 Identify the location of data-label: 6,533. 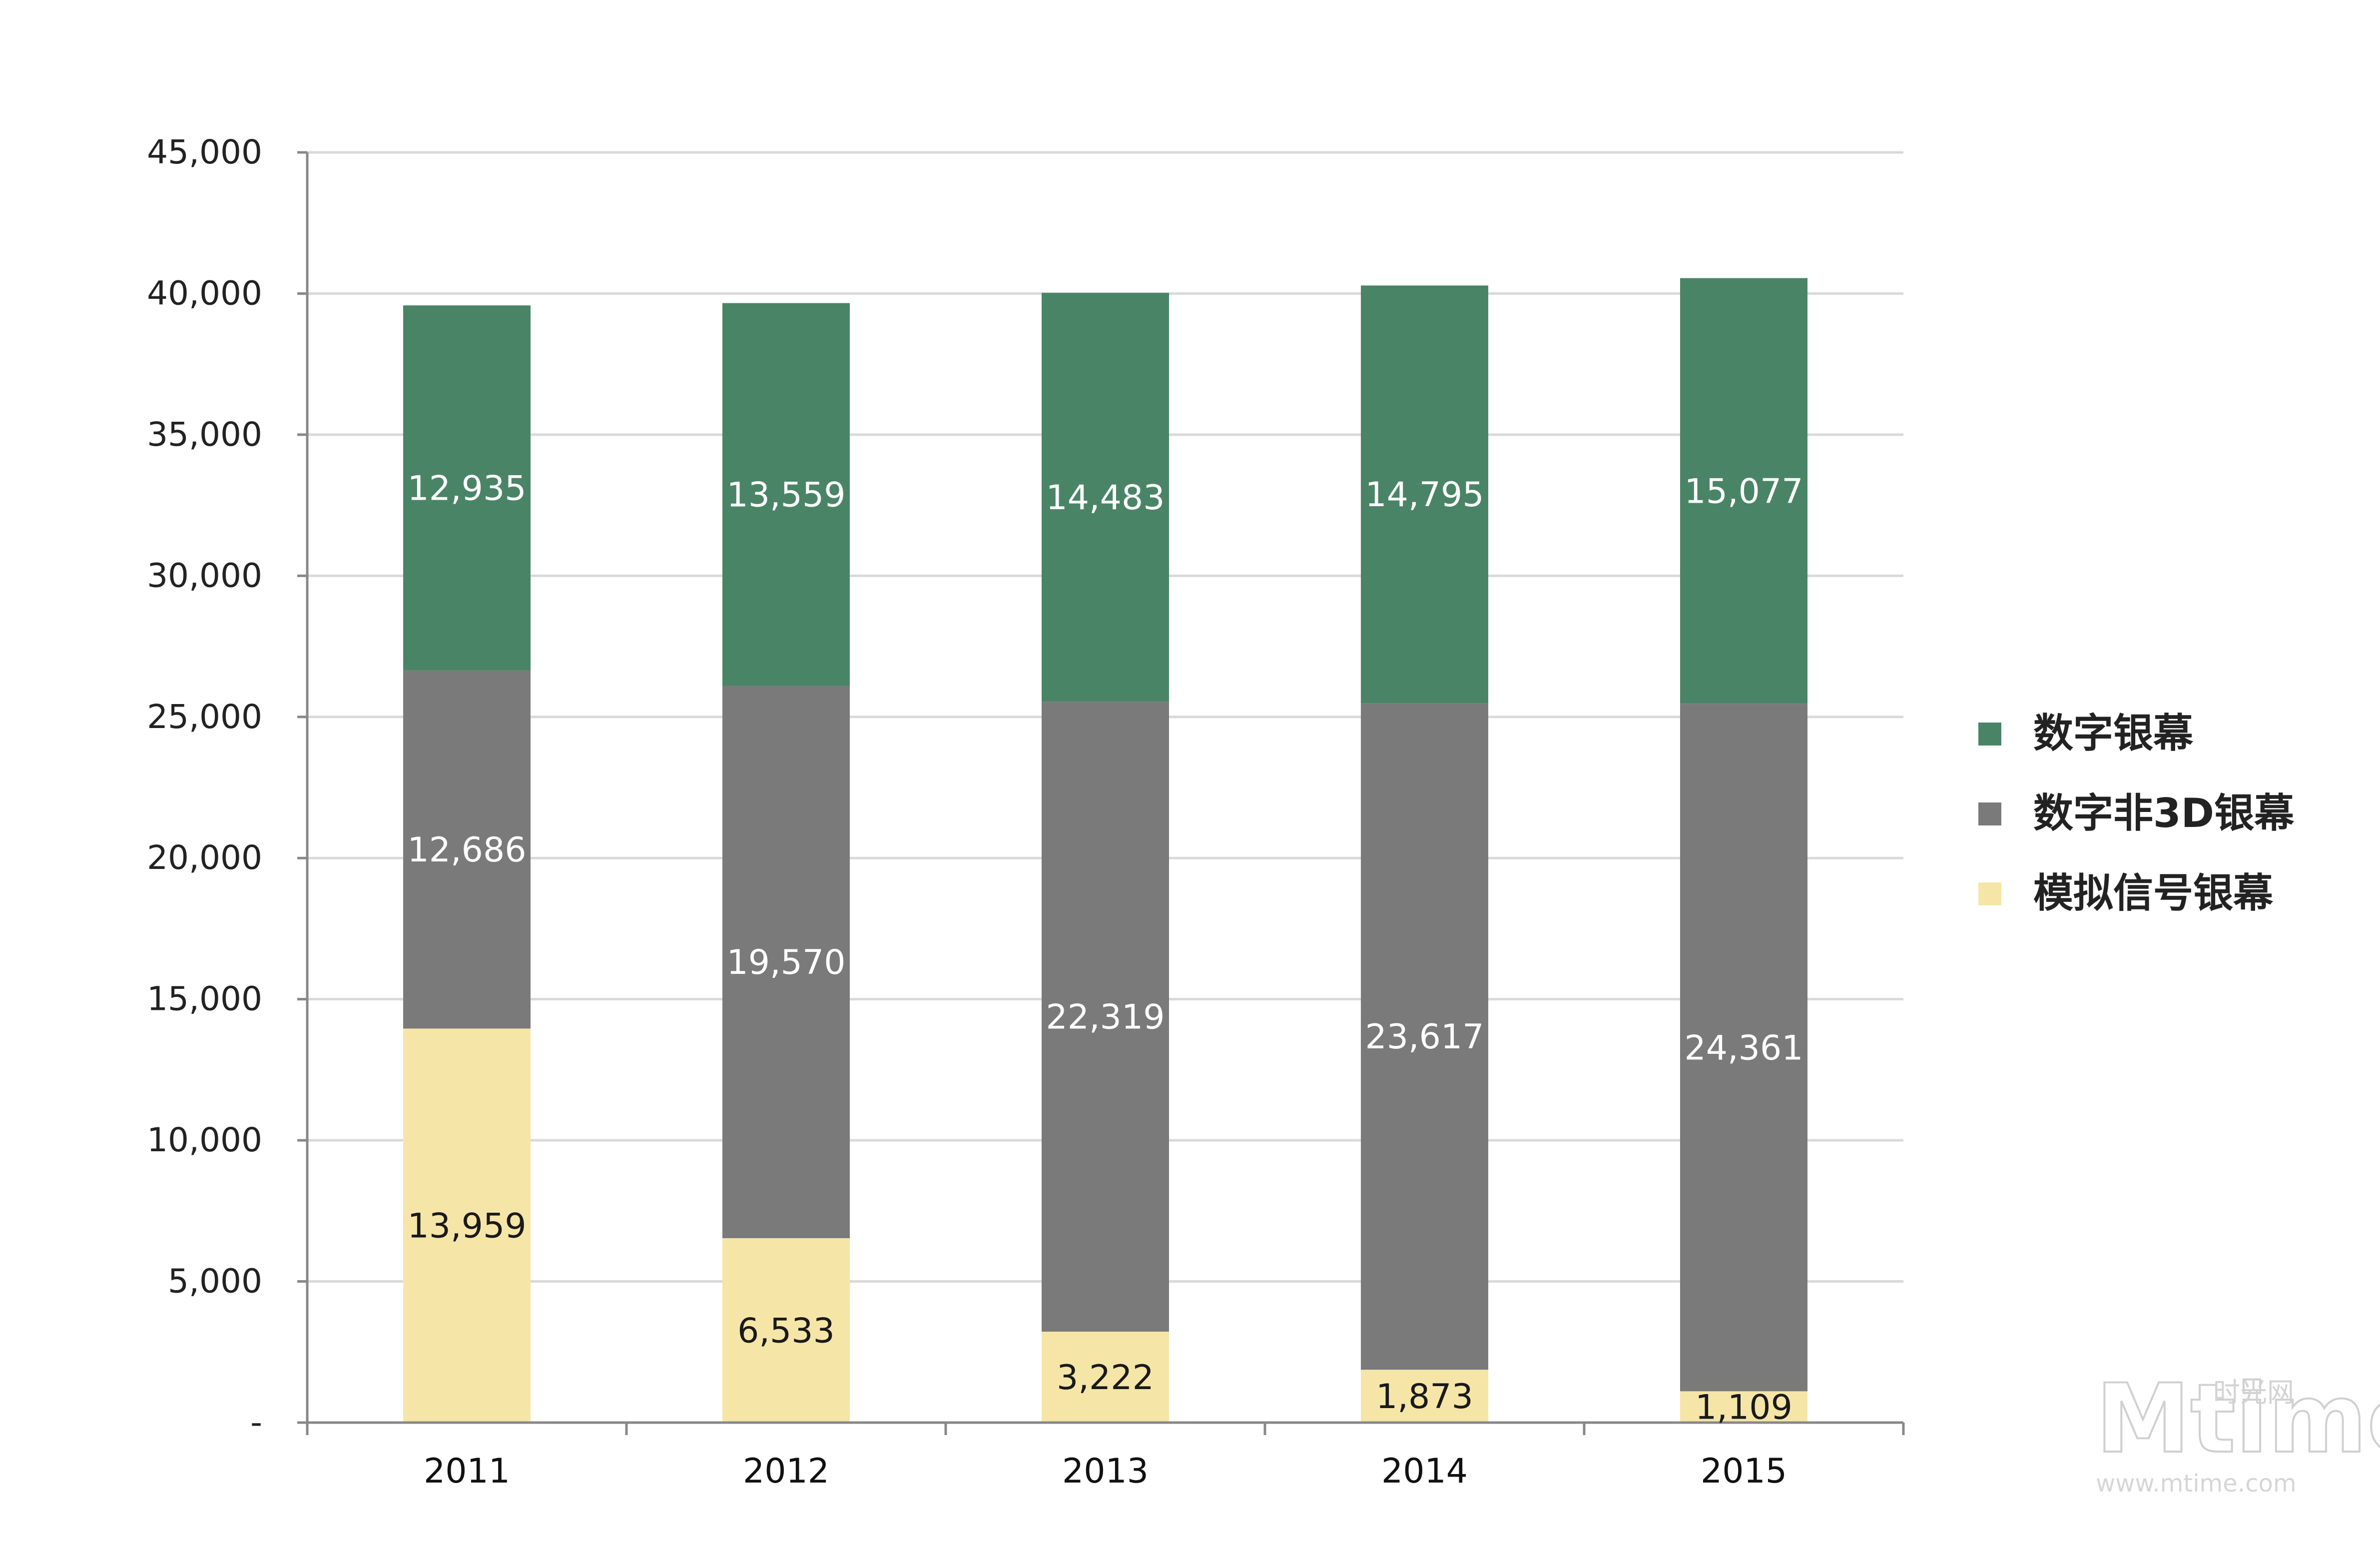
(786, 1331).